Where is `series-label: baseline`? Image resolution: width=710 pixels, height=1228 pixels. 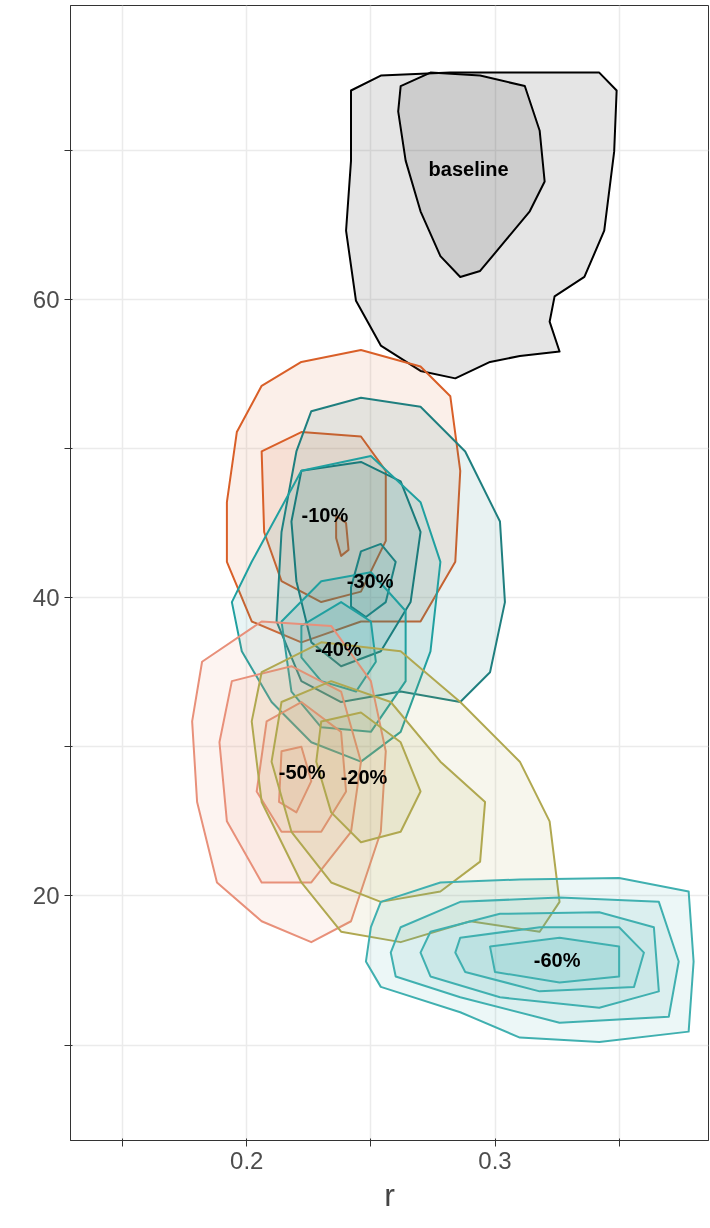 series-label: baseline is located at coordinates (468, 169).